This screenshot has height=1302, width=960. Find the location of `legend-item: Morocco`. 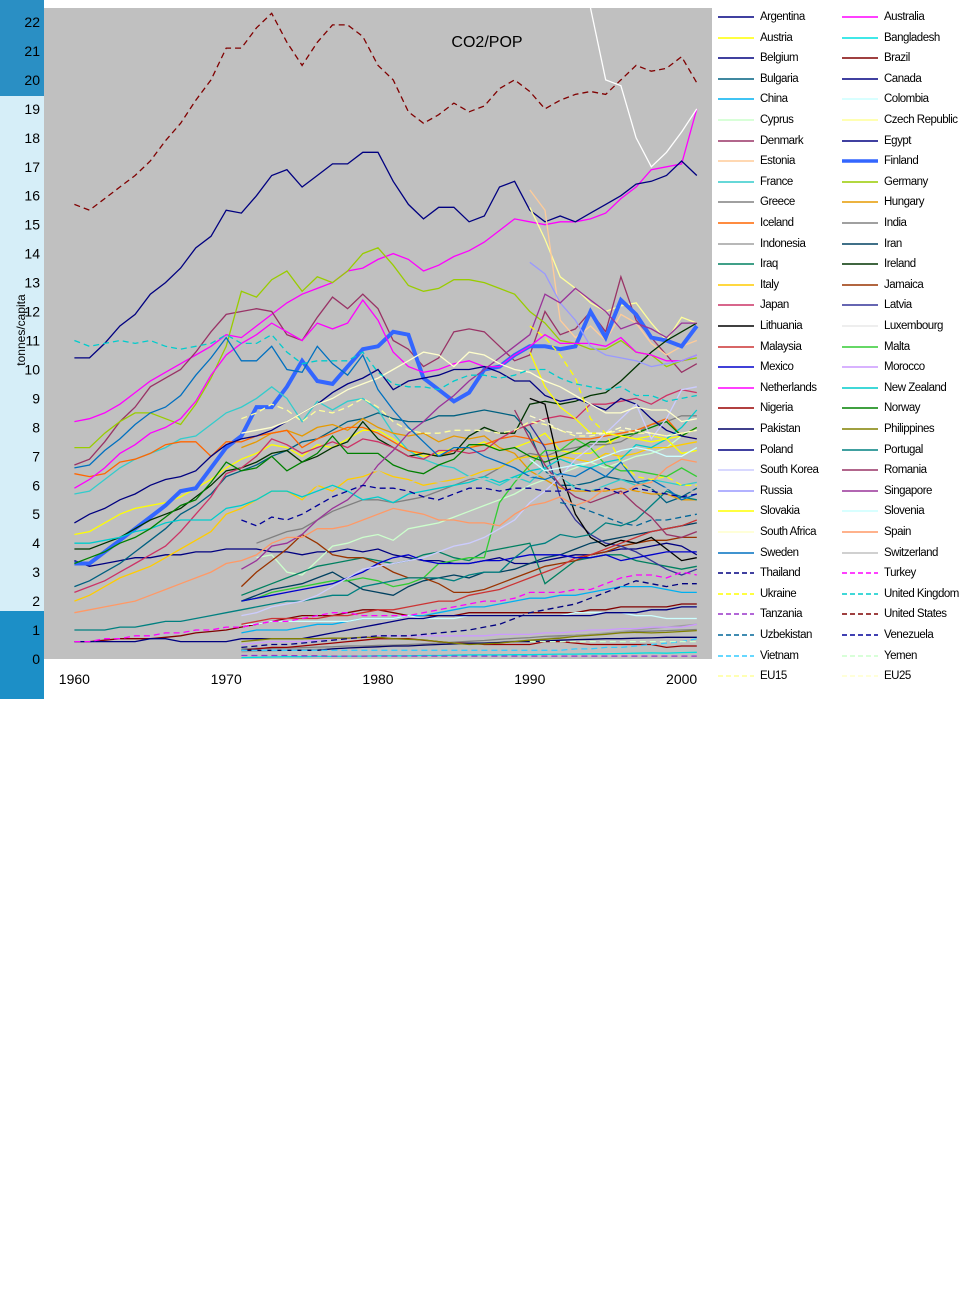

legend-item: Morocco is located at coordinates (900, 368).